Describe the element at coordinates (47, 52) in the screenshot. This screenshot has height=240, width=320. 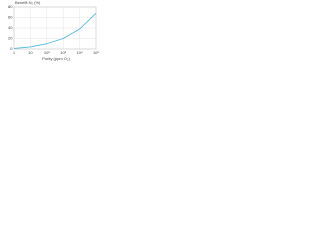
I see `x-tick-label: 10²` at that location.